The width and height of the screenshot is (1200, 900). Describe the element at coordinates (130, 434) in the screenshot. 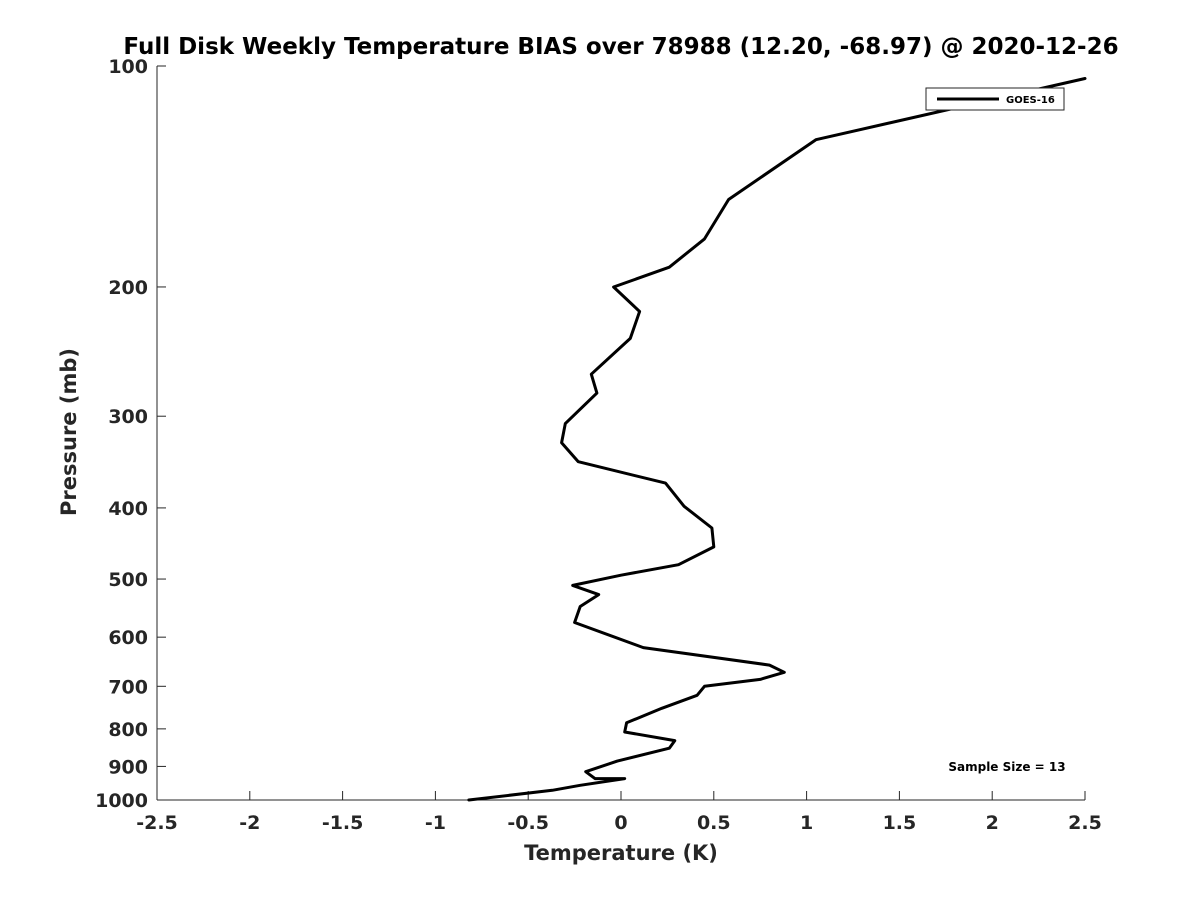

I see `y-axis-ticks: 100 200 300 400 500 600 700 800 900 1000` at that location.